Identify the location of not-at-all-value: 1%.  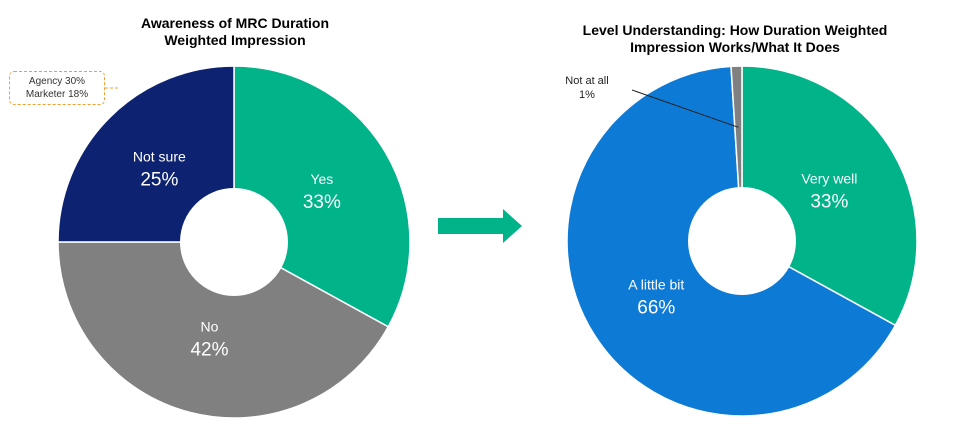
(587, 95).